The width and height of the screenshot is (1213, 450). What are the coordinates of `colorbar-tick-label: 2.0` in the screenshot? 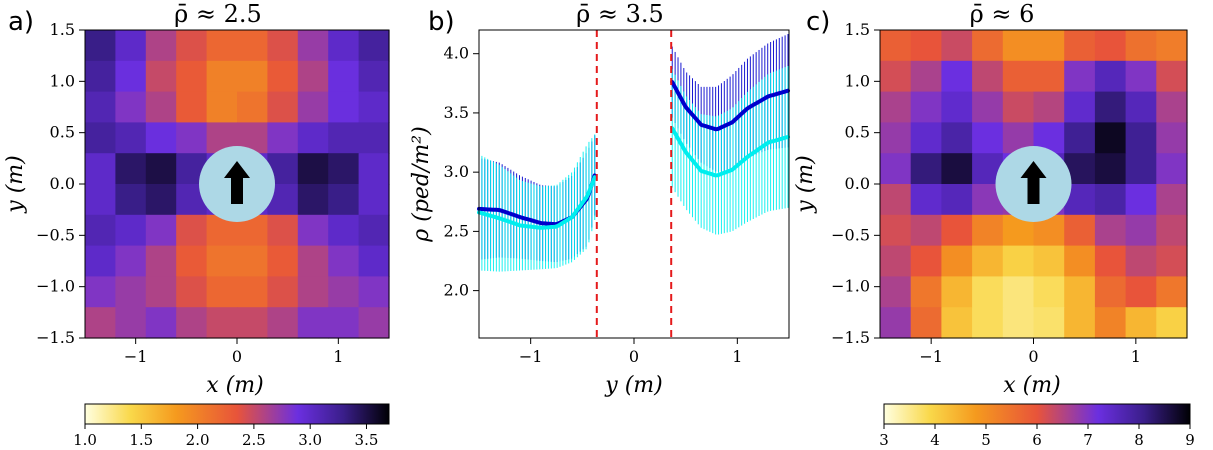 It's located at (198, 440).